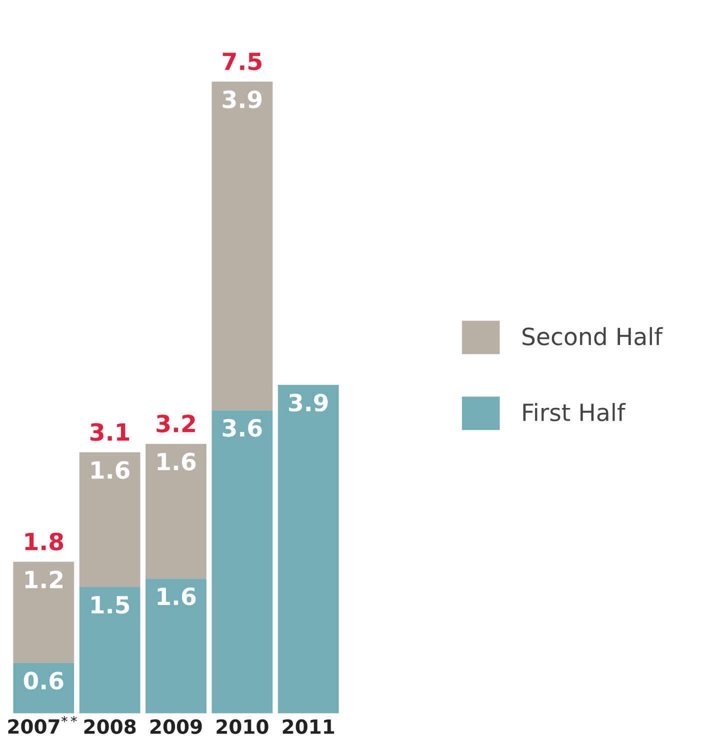 Image resolution: width=704 pixels, height=747 pixels. What do you see at coordinates (44, 541) in the screenshot?
I see `total-label: 1.8` at bounding box center [44, 541].